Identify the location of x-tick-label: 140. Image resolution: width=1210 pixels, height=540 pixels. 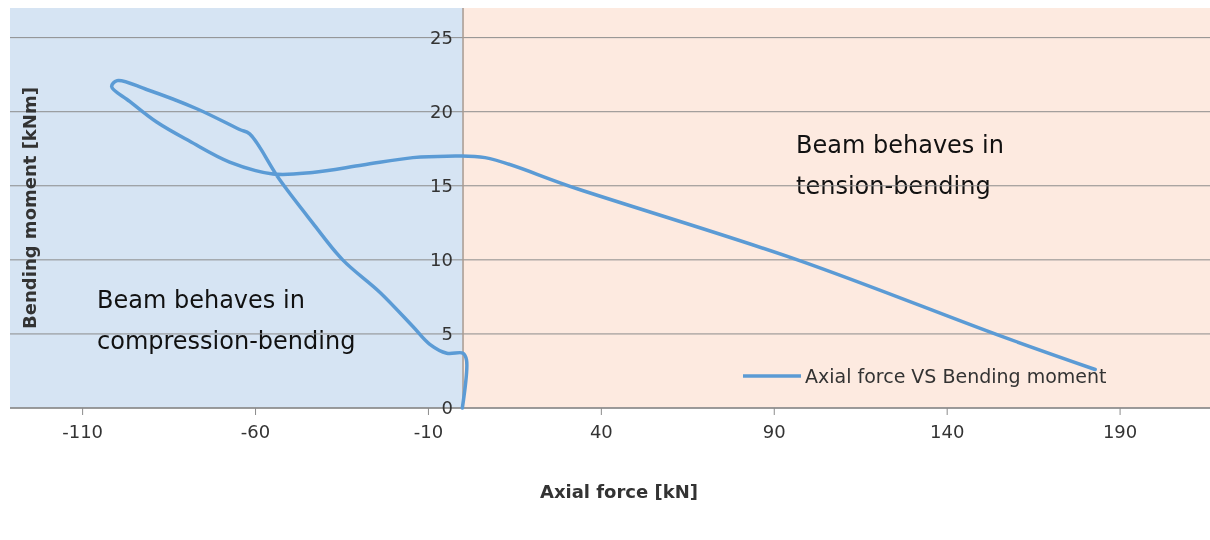
(947, 431).